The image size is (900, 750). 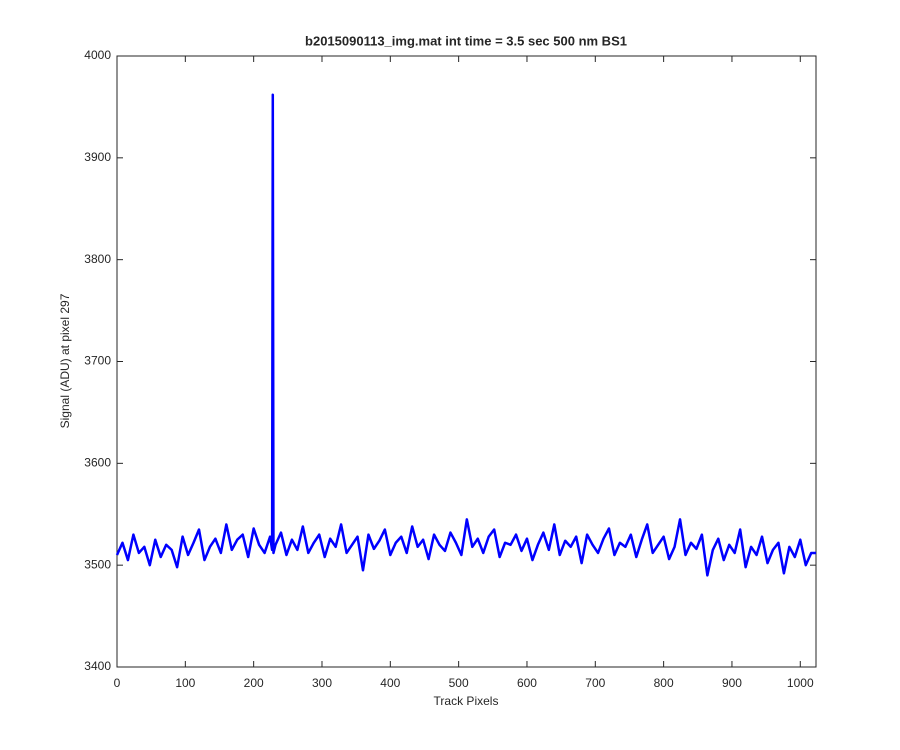 I want to click on x-tick-label: 1000, so click(x=800, y=683).